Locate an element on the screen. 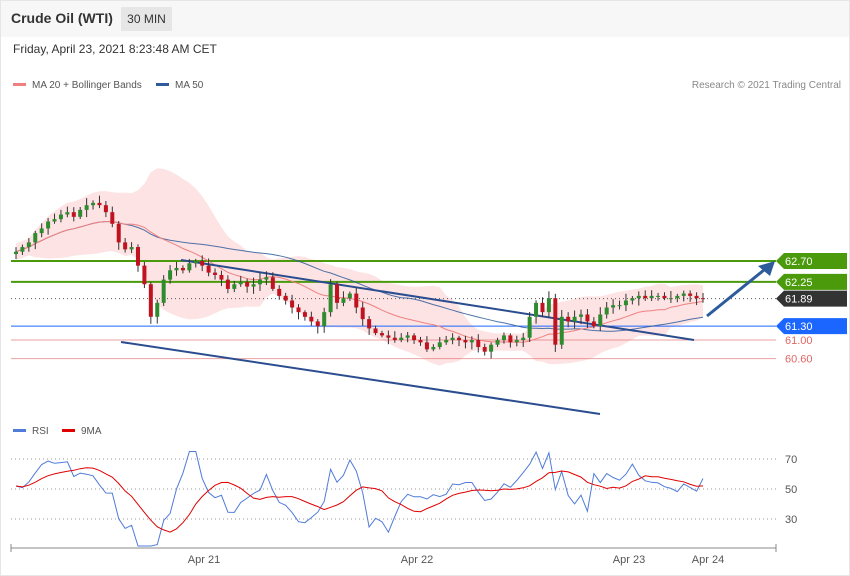  instrument-title: Crude Oil (WTI) is located at coordinates (62, 18).